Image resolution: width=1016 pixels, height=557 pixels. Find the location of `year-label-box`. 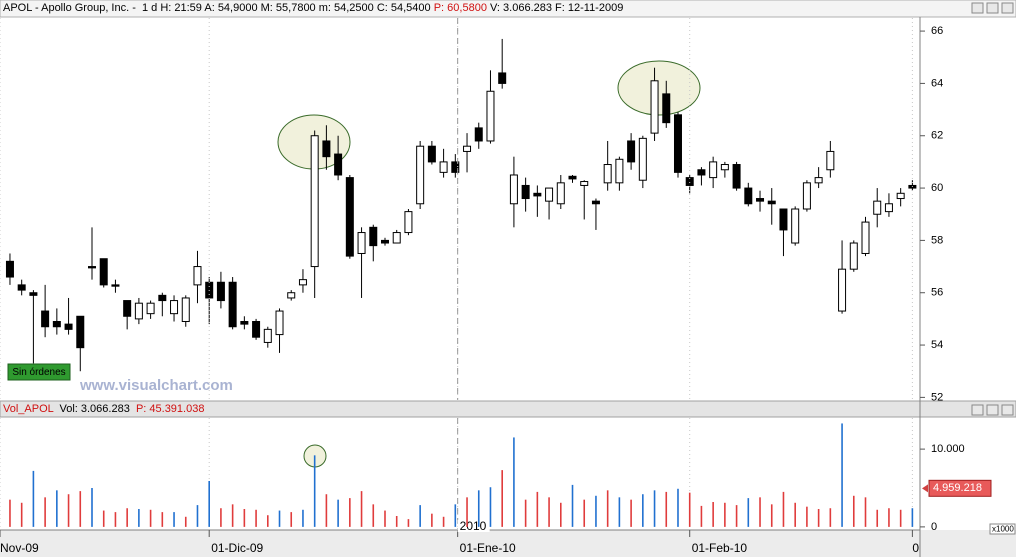

year-label-box is located at coordinates (473, 526).